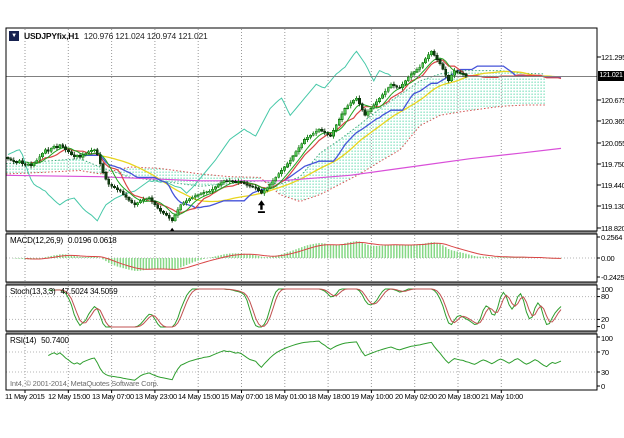 This screenshot has width=624, height=438. I want to click on price-tick-label: 120.365, so click(612, 121).